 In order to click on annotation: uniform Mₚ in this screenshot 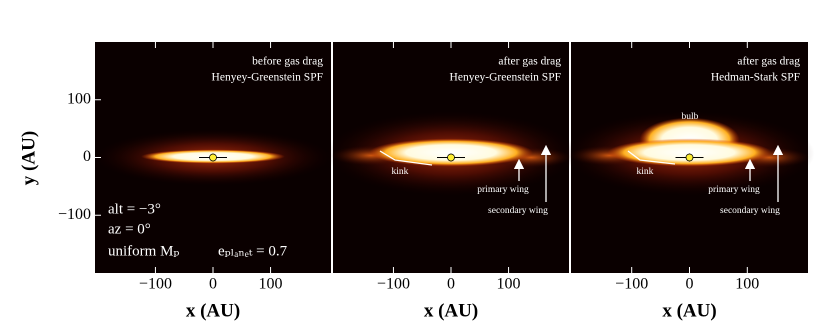, I will do `click(143, 251)`.